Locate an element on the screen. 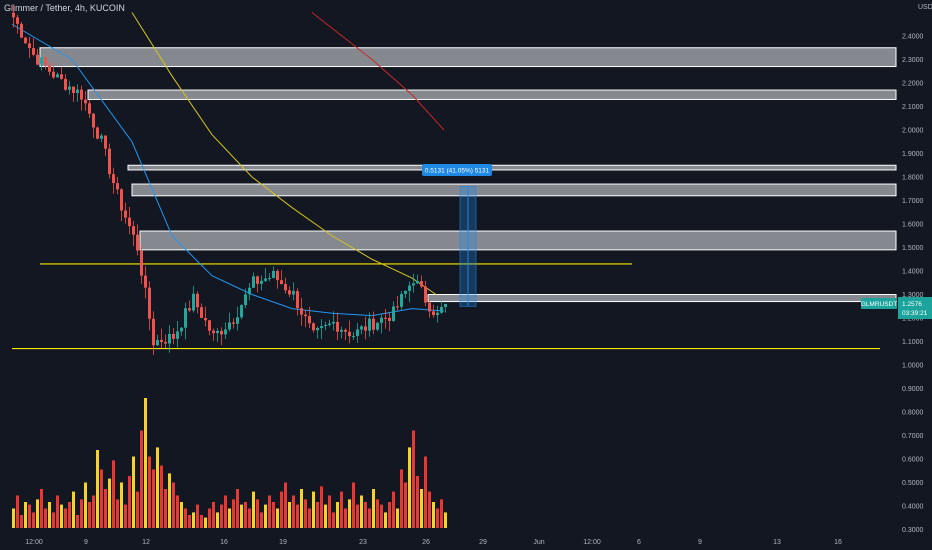 This screenshot has height=550, width=932. time-tick-label: 6 is located at coordinates (639, 542).